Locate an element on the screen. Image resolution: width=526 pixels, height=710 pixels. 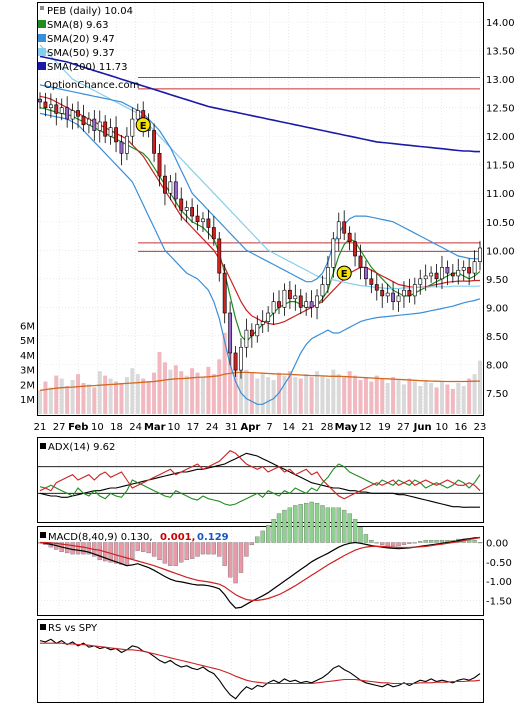
x-tick-label: 12 is located at coordinates (365, 427).